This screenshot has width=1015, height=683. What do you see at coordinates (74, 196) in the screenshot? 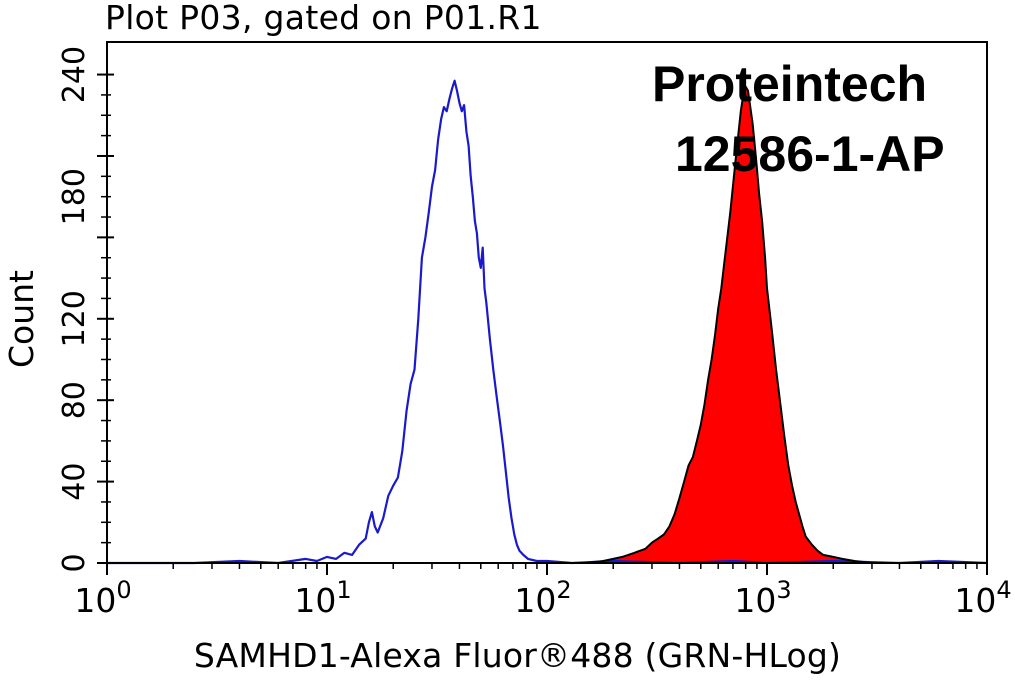
I see `y-tick-label-4: 180` at bounding box center [74, 196].